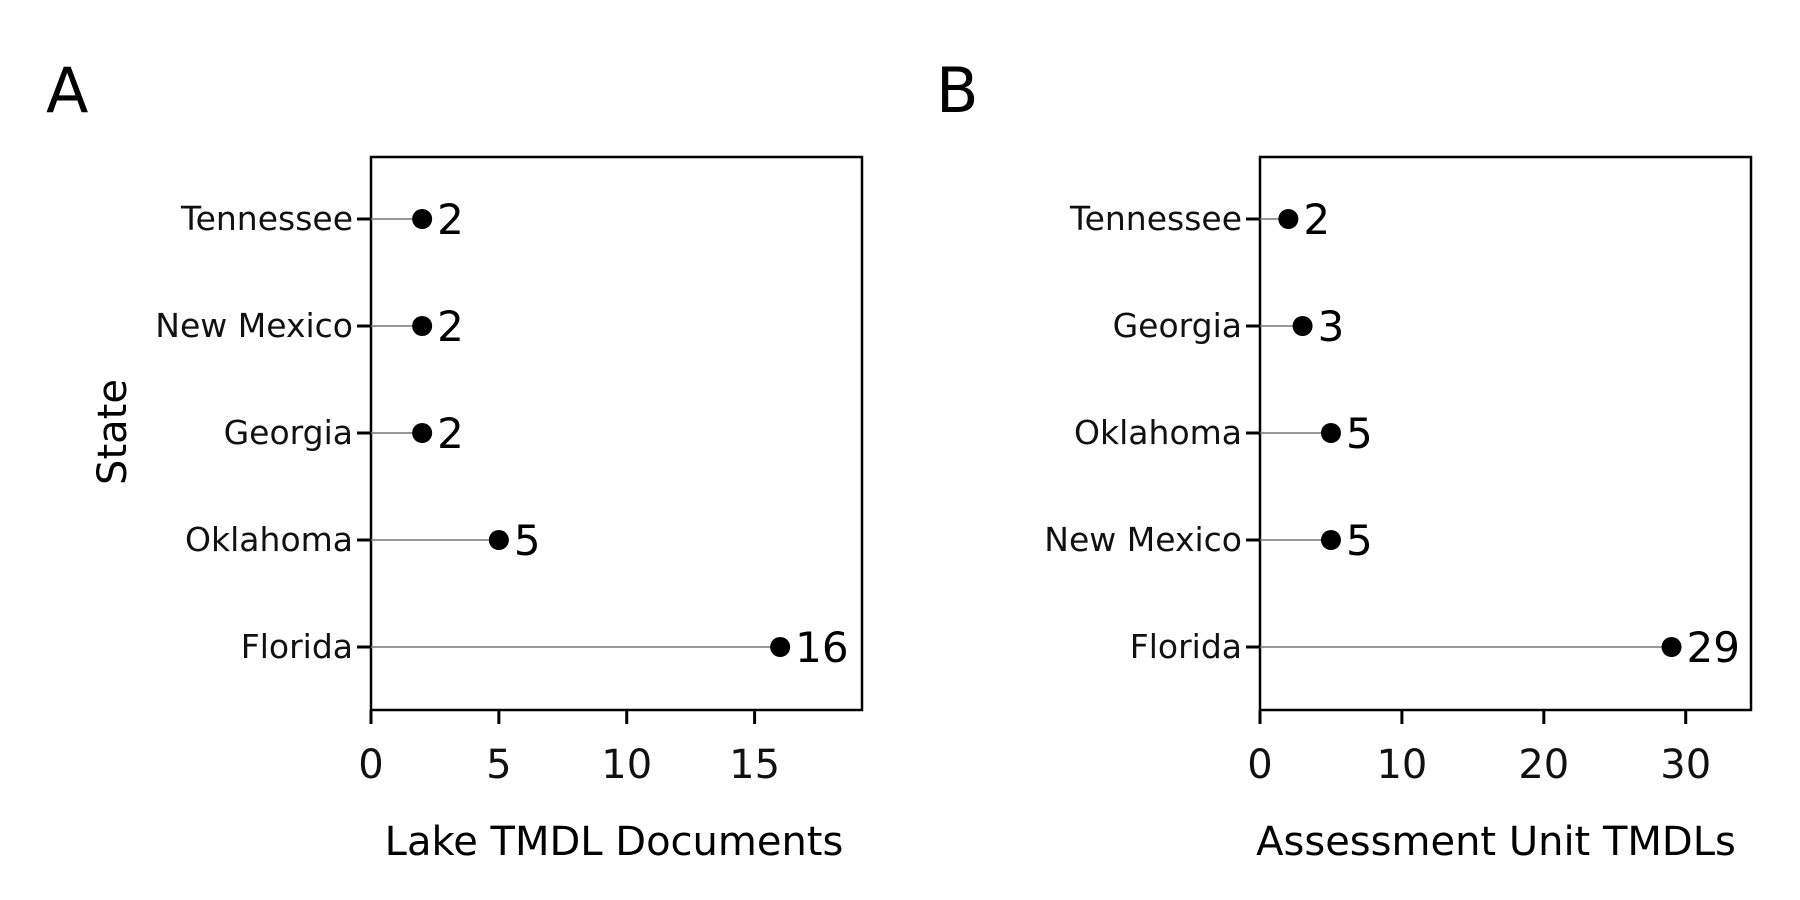 This screenshot has width=1800, height=900. I want to click on panel-b-value-label: 29, so click(1713, 647).